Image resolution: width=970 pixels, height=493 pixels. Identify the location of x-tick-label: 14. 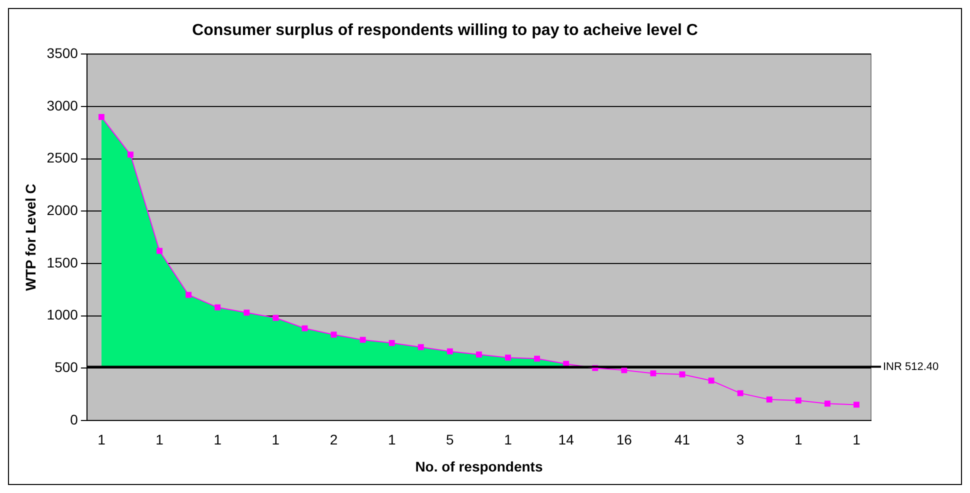
(566, 440).